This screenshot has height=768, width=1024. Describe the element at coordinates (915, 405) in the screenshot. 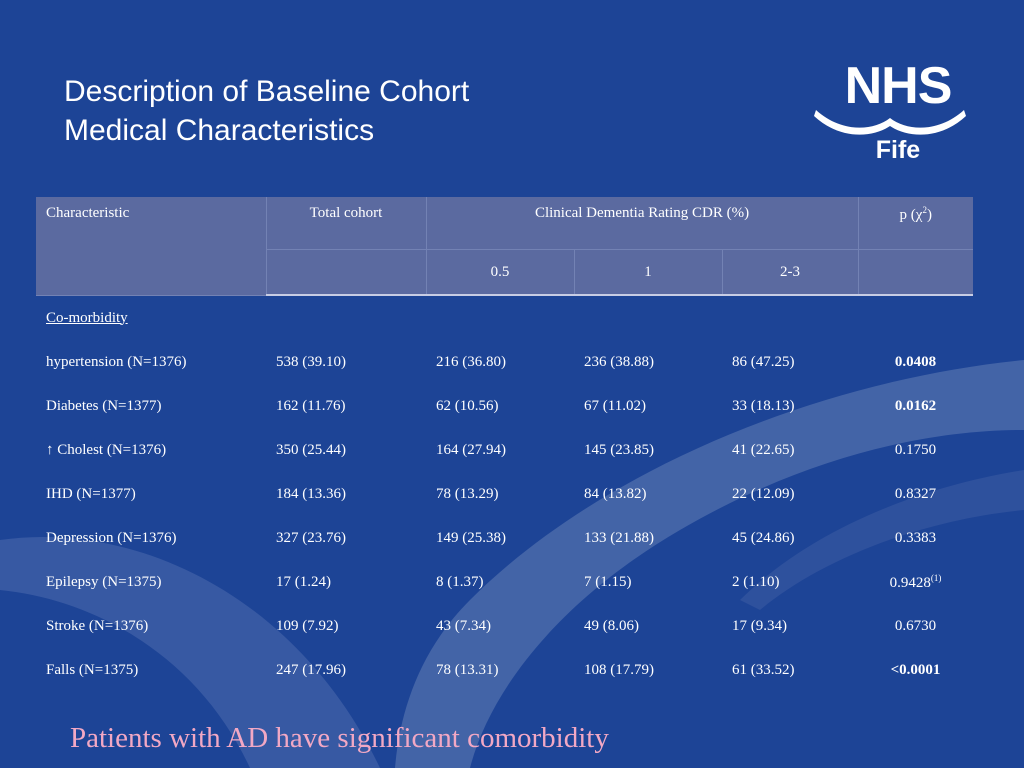

I see `row-p-value: 0.0162` at that location.